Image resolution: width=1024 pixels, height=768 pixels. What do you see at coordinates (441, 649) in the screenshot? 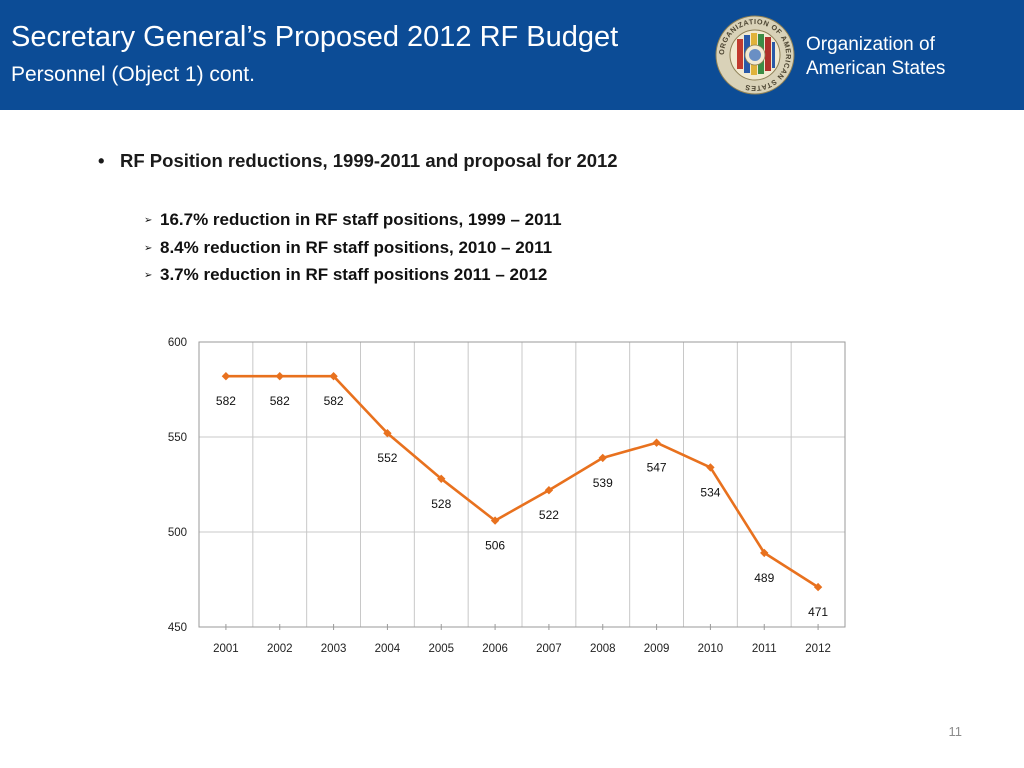
I see `x-tick-label: 2005` at bounding box center [441, 649].